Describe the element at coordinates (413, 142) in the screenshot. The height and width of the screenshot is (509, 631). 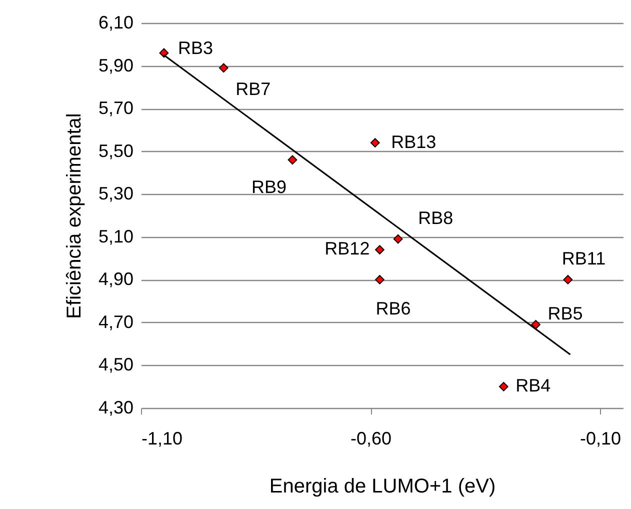
I see `annotation: RB13` at that location.